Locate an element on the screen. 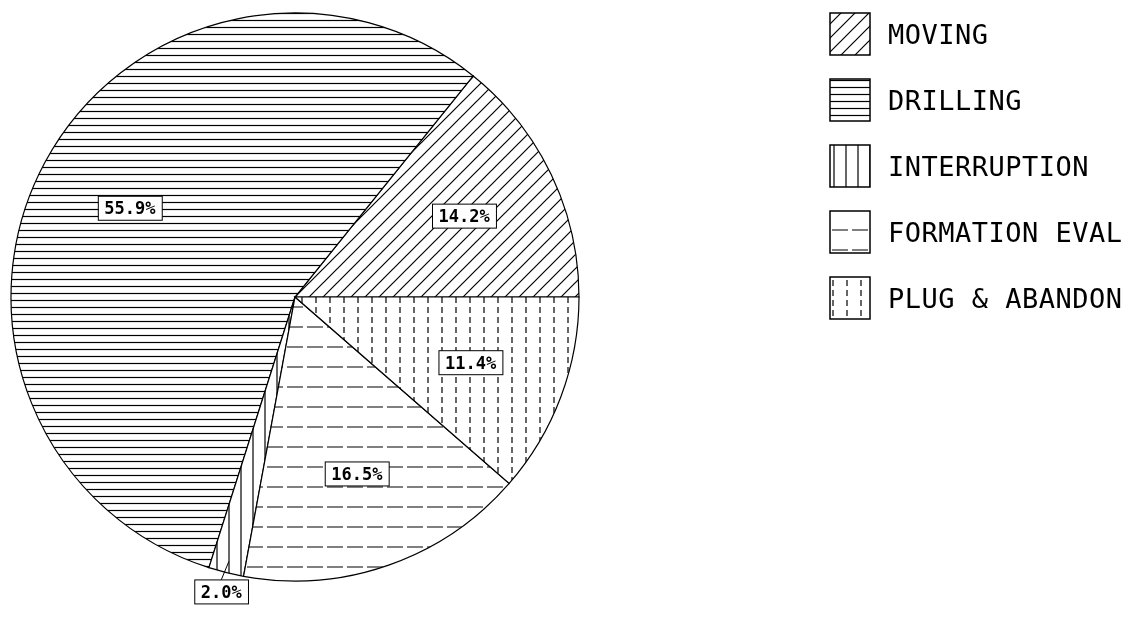 Image resolution: width=1141 pixels, height=620 pixels. legend-label: INTERRUPTION is located at coordinates (989, 166).